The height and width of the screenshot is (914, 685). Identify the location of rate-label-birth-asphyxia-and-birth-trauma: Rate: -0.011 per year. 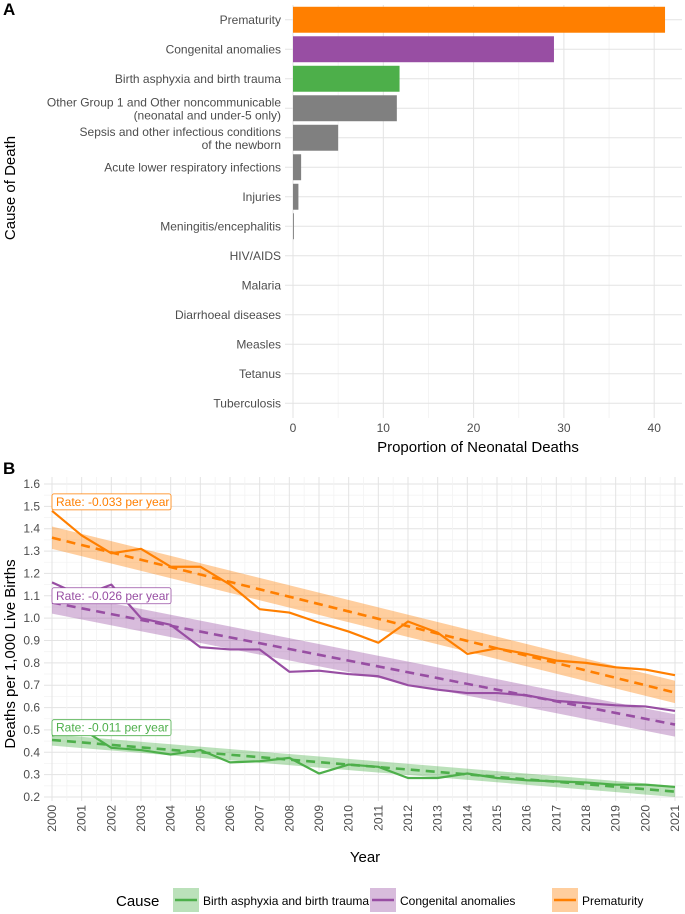
(111, 728).